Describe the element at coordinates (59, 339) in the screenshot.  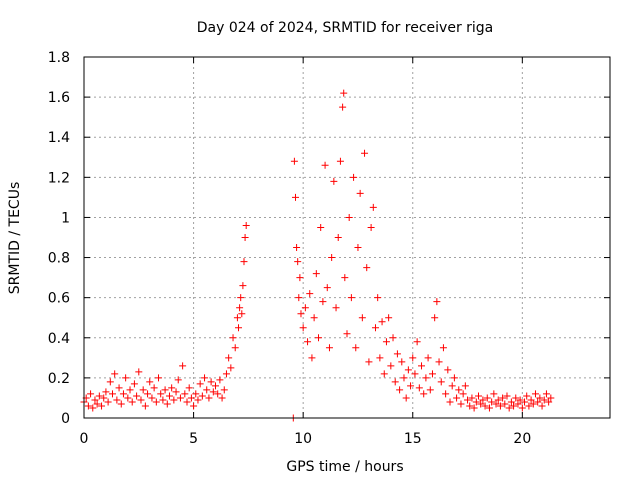
I see `y-tick-label: 0.4` at that location.